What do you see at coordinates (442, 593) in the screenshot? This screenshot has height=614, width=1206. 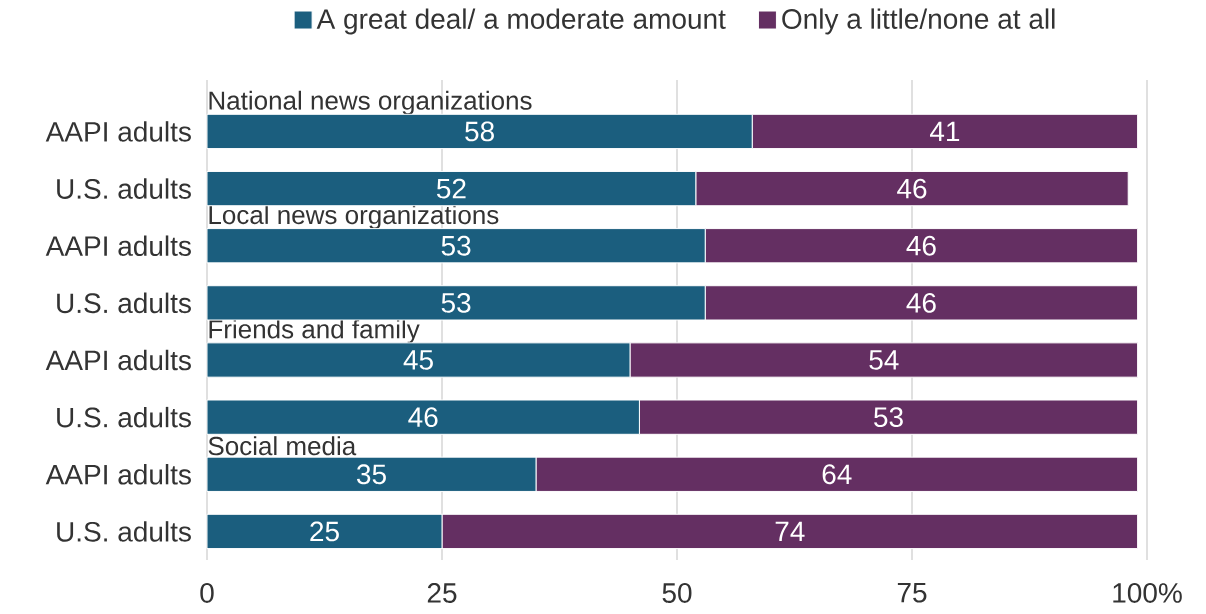 I see `x-tick-label: 25` at bounding box center [442, 593].